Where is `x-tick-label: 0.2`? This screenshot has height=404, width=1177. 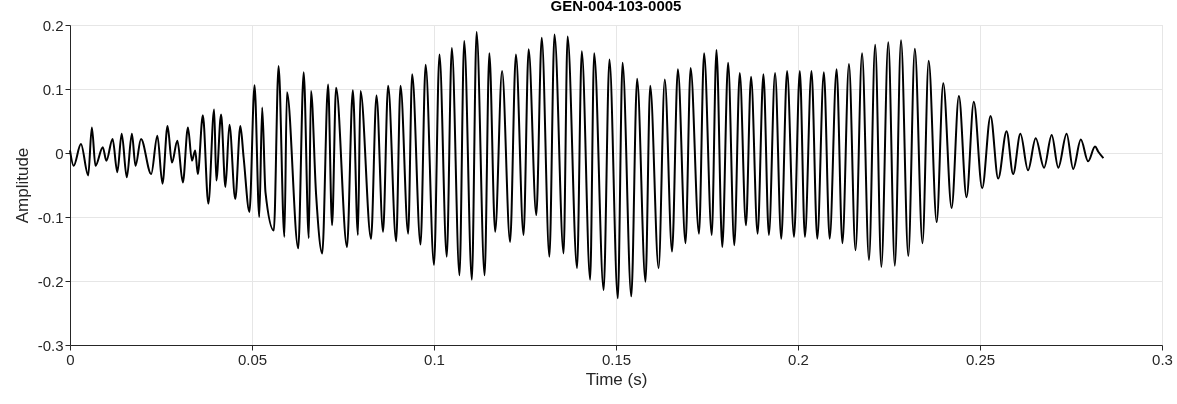
x-tick-label: 0.2 is located at coordinates (798, 359).